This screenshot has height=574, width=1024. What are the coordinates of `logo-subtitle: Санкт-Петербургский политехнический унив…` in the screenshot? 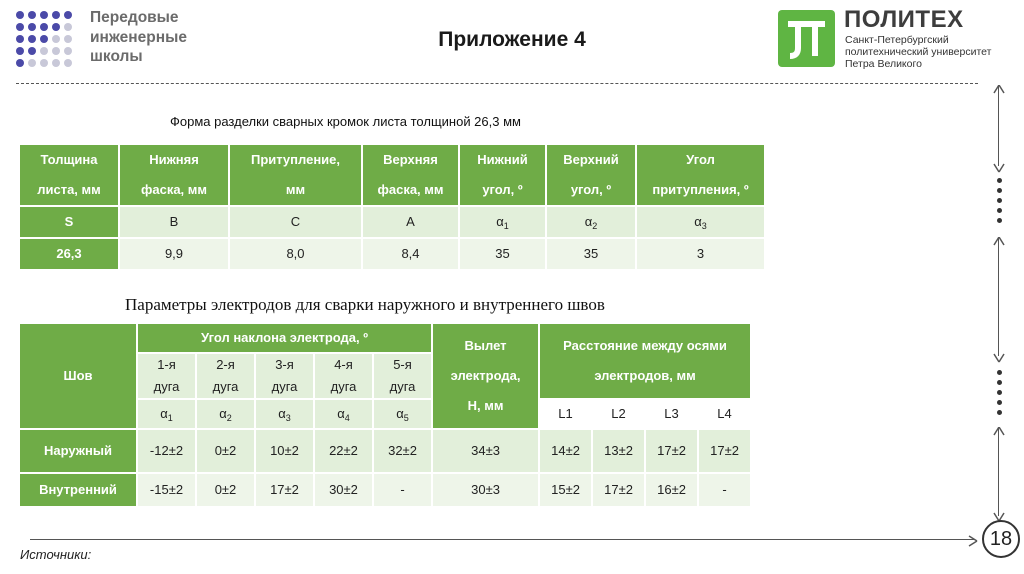 It's located at (918, 52).